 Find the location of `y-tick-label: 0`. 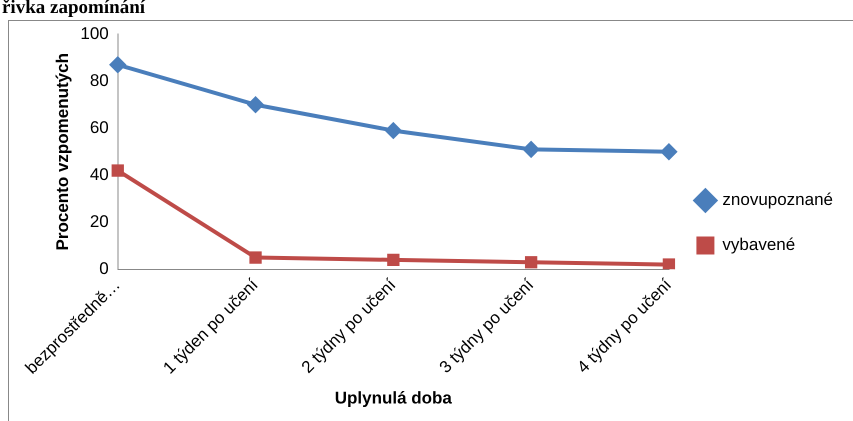

y-tick-label: 0 is located at coordinates (104, 268).